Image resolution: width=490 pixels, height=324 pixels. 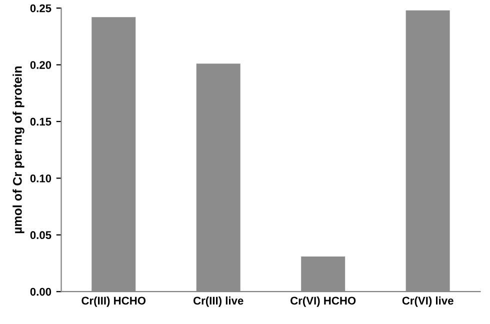 What do you see at coordinates (428, 301) in the screenshot?
I see `x-tick-label: Cr(VI) live` at bounding box center [428, 301].